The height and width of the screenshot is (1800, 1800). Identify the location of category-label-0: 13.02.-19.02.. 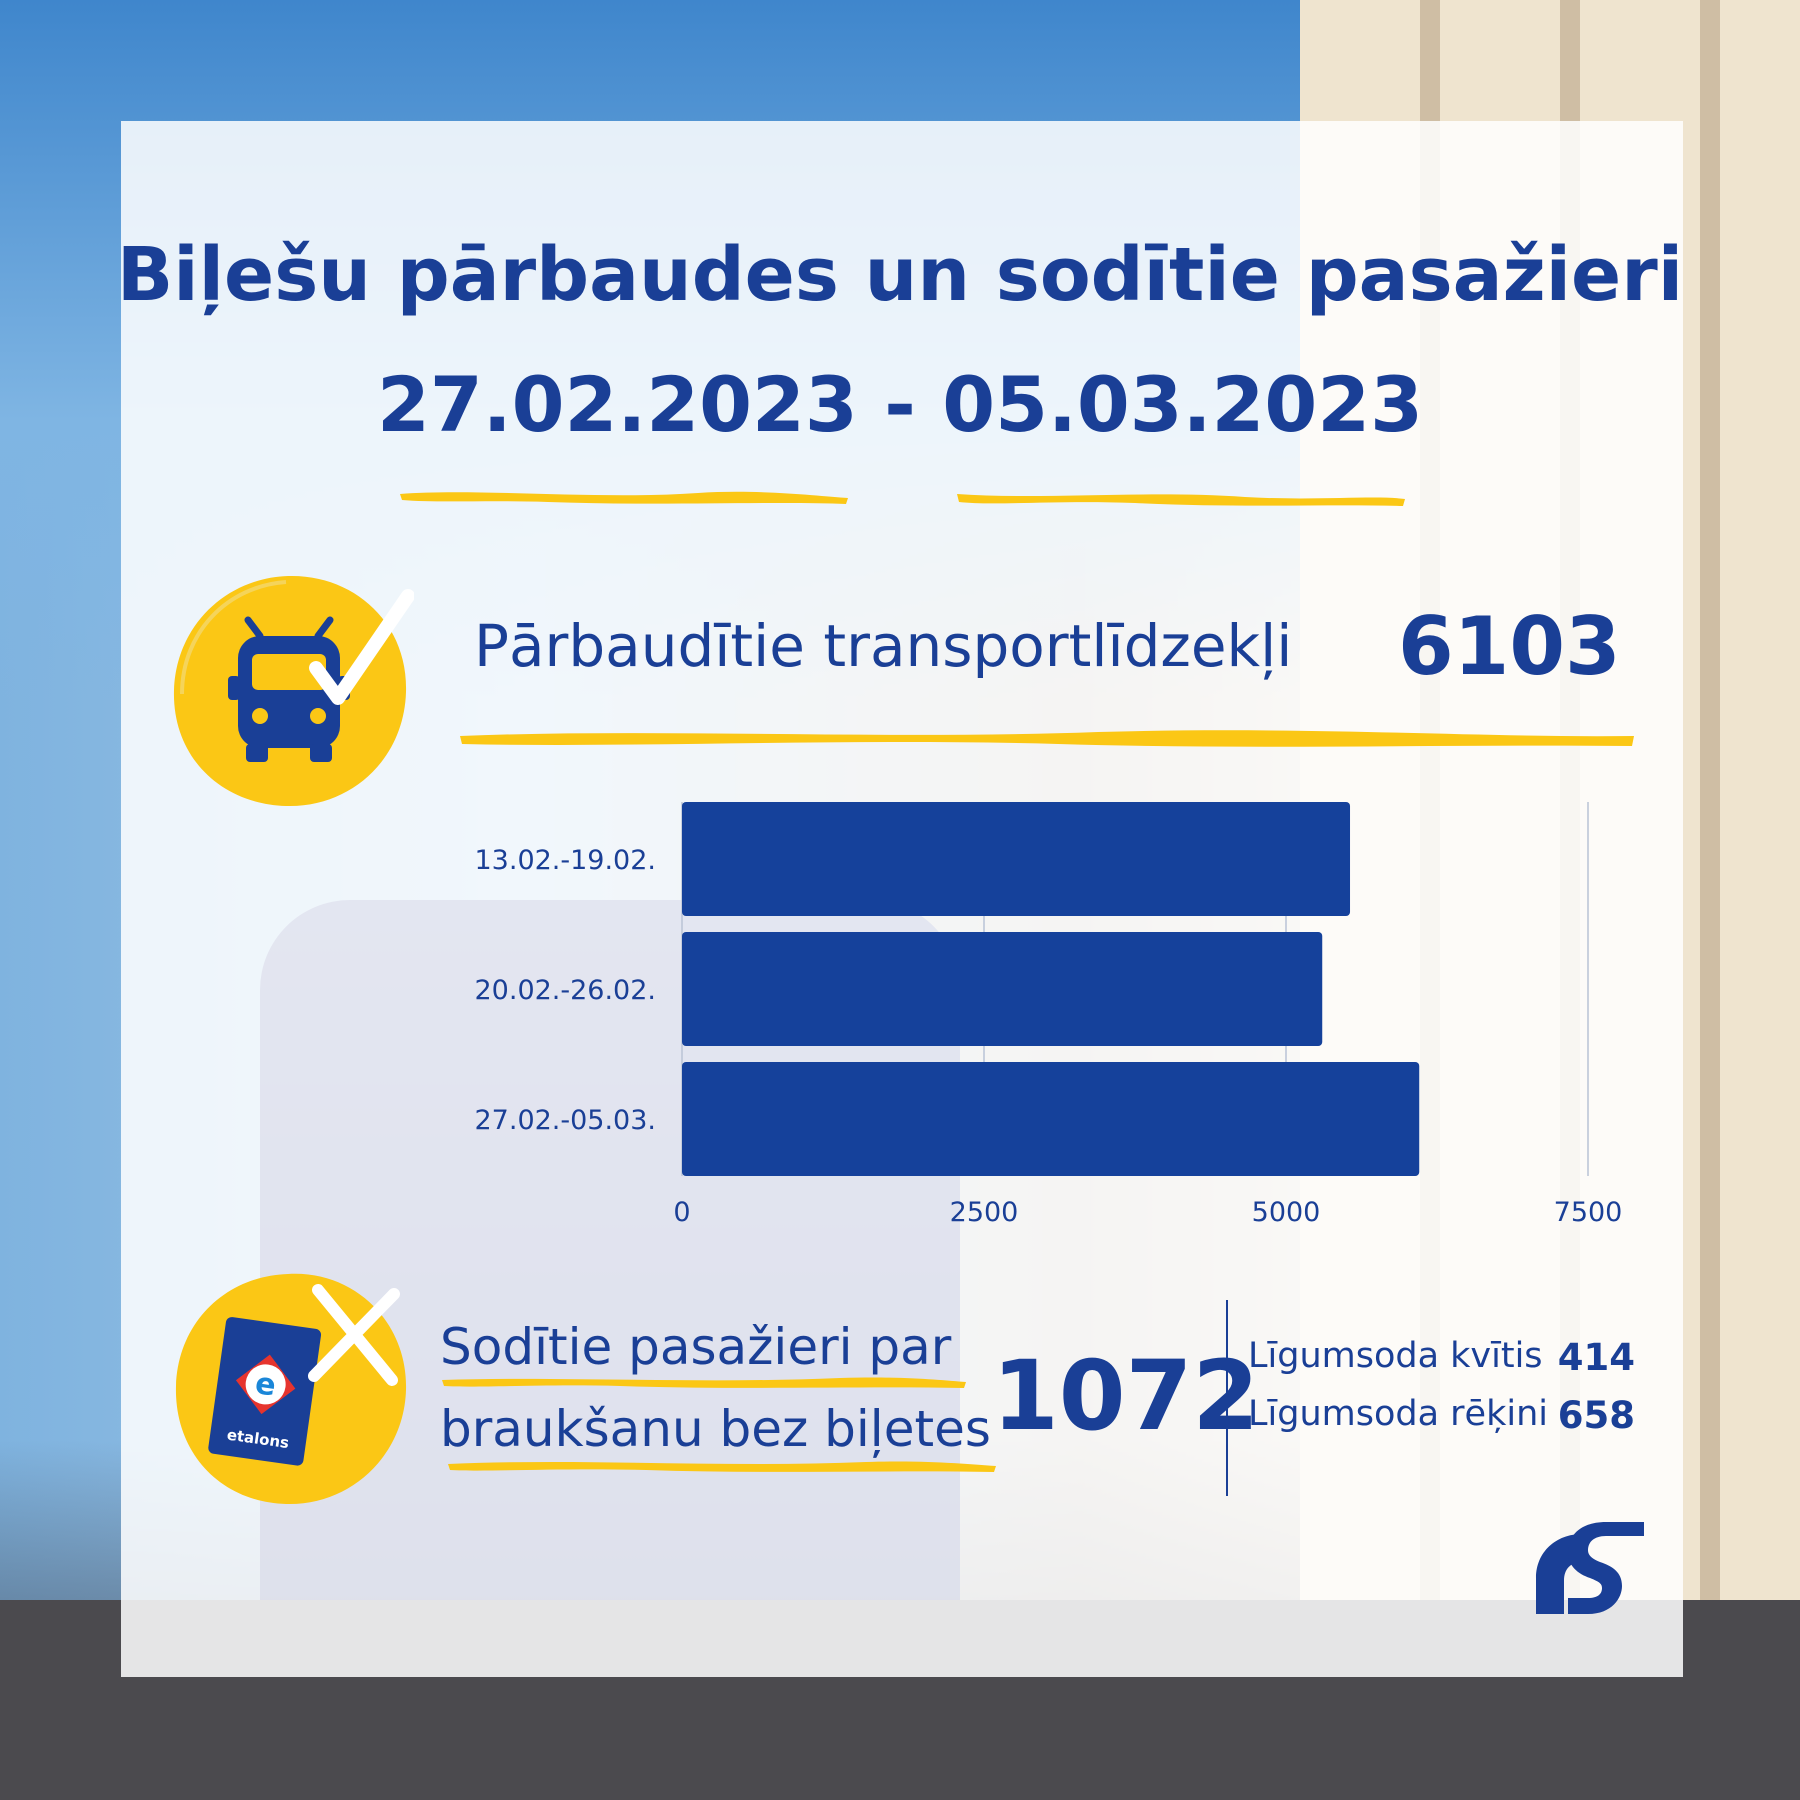
(566, 860).